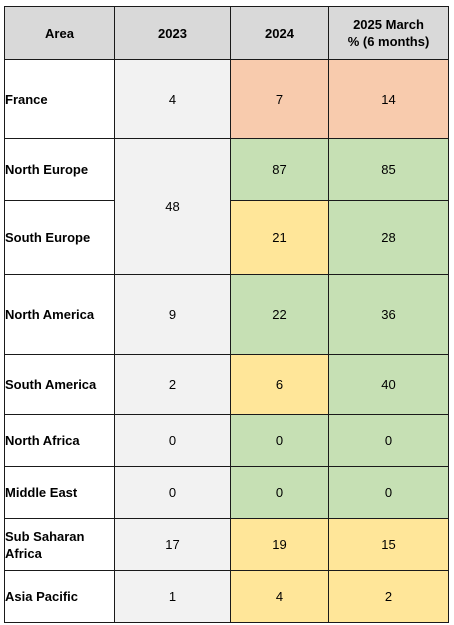  I want to click on header-2025-line2: % (6 months), so click(388, 41).